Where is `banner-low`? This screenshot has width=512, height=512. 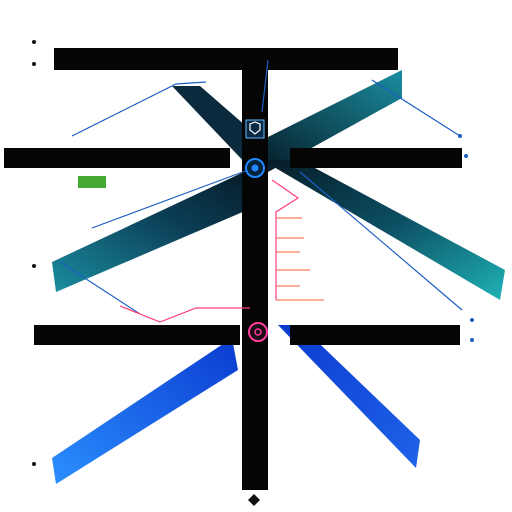 banner-low is located at coordinates (137, 335).